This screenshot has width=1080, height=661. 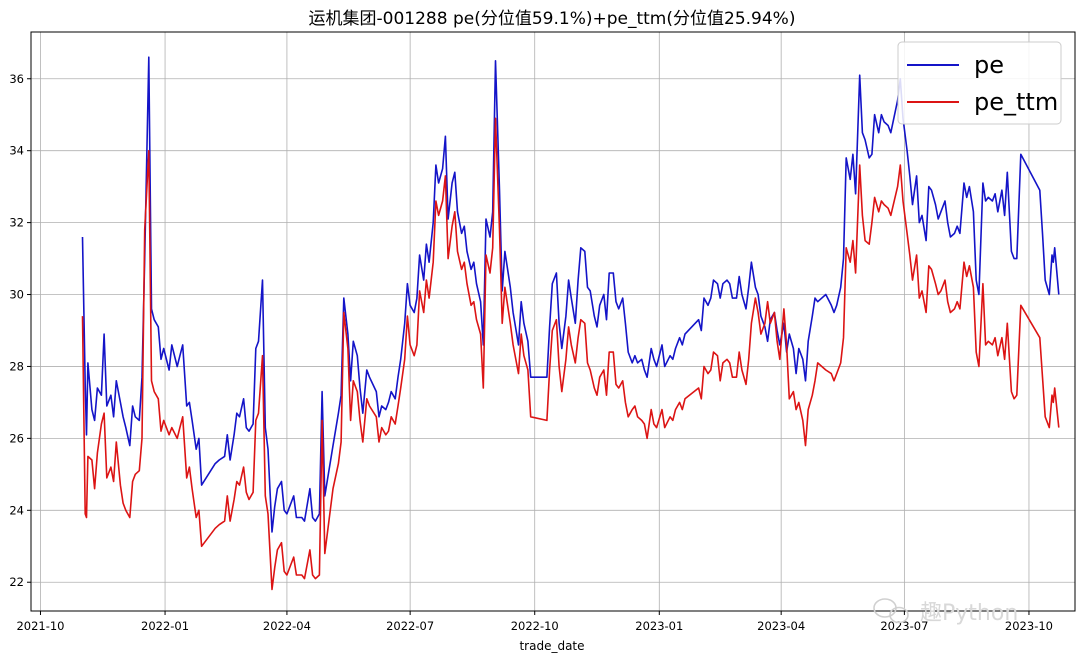 I want to click on y-tick-label: 30, so click(x=16, y=295).